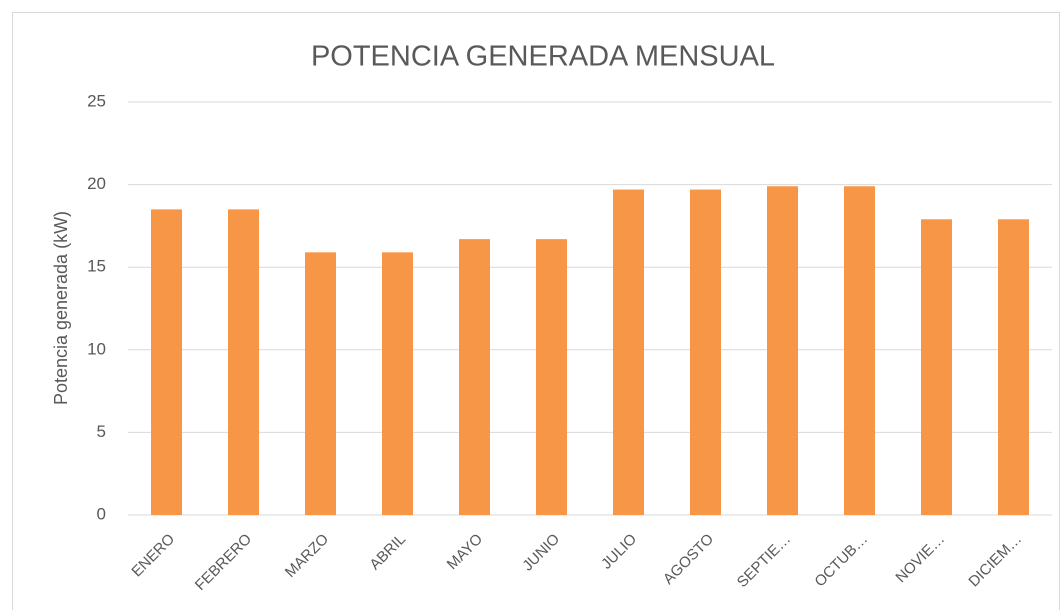 The width and height of the screenshot is (1061, 610). I want to click on y-tick-label: 20, so click(96, 183).